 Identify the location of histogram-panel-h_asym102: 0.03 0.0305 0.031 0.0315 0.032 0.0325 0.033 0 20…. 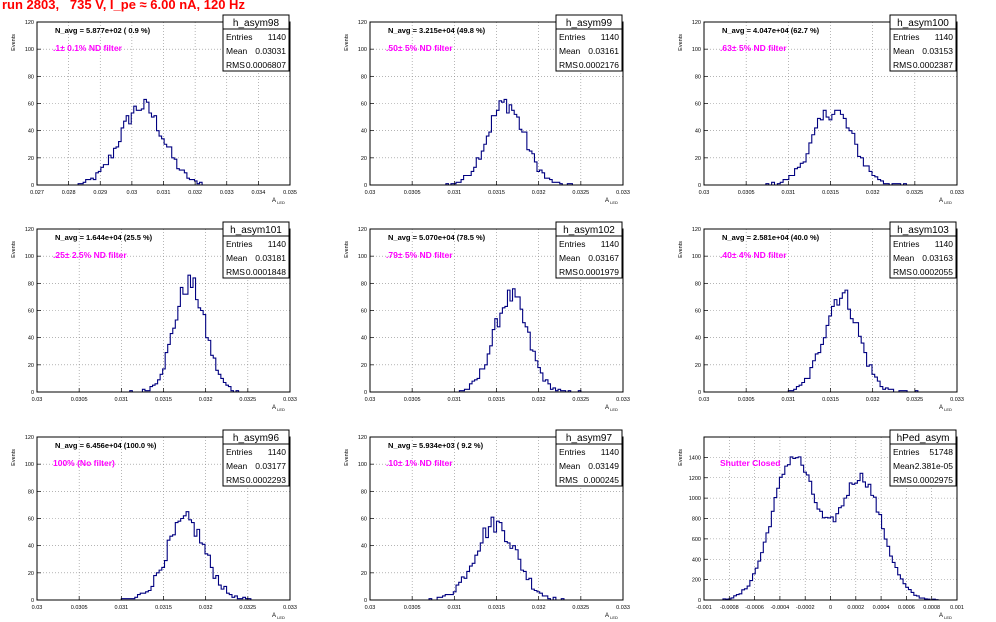
(487, 316).